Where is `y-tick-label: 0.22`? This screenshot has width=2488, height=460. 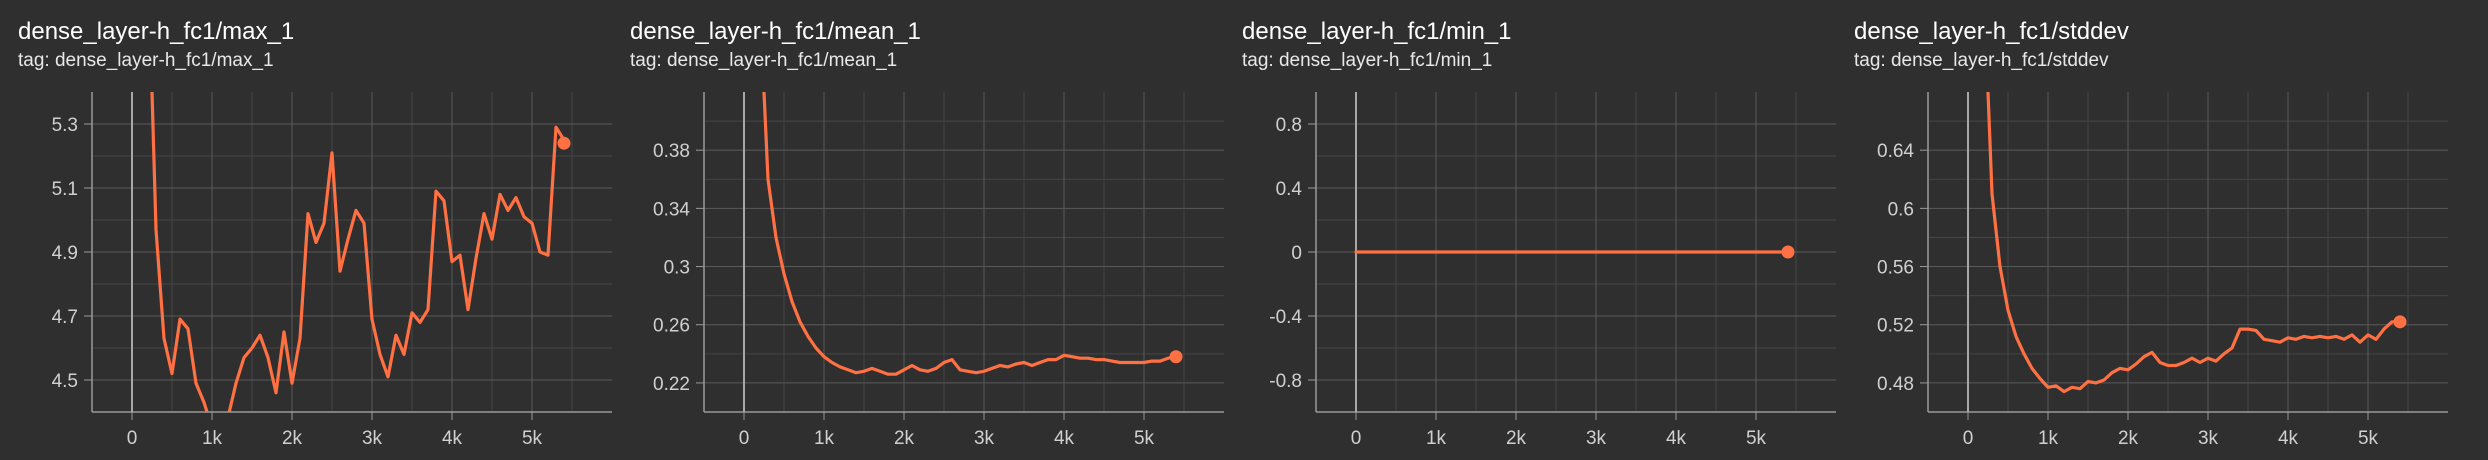
y-tick-label: 0.22 is located at coordinates (671, 384).